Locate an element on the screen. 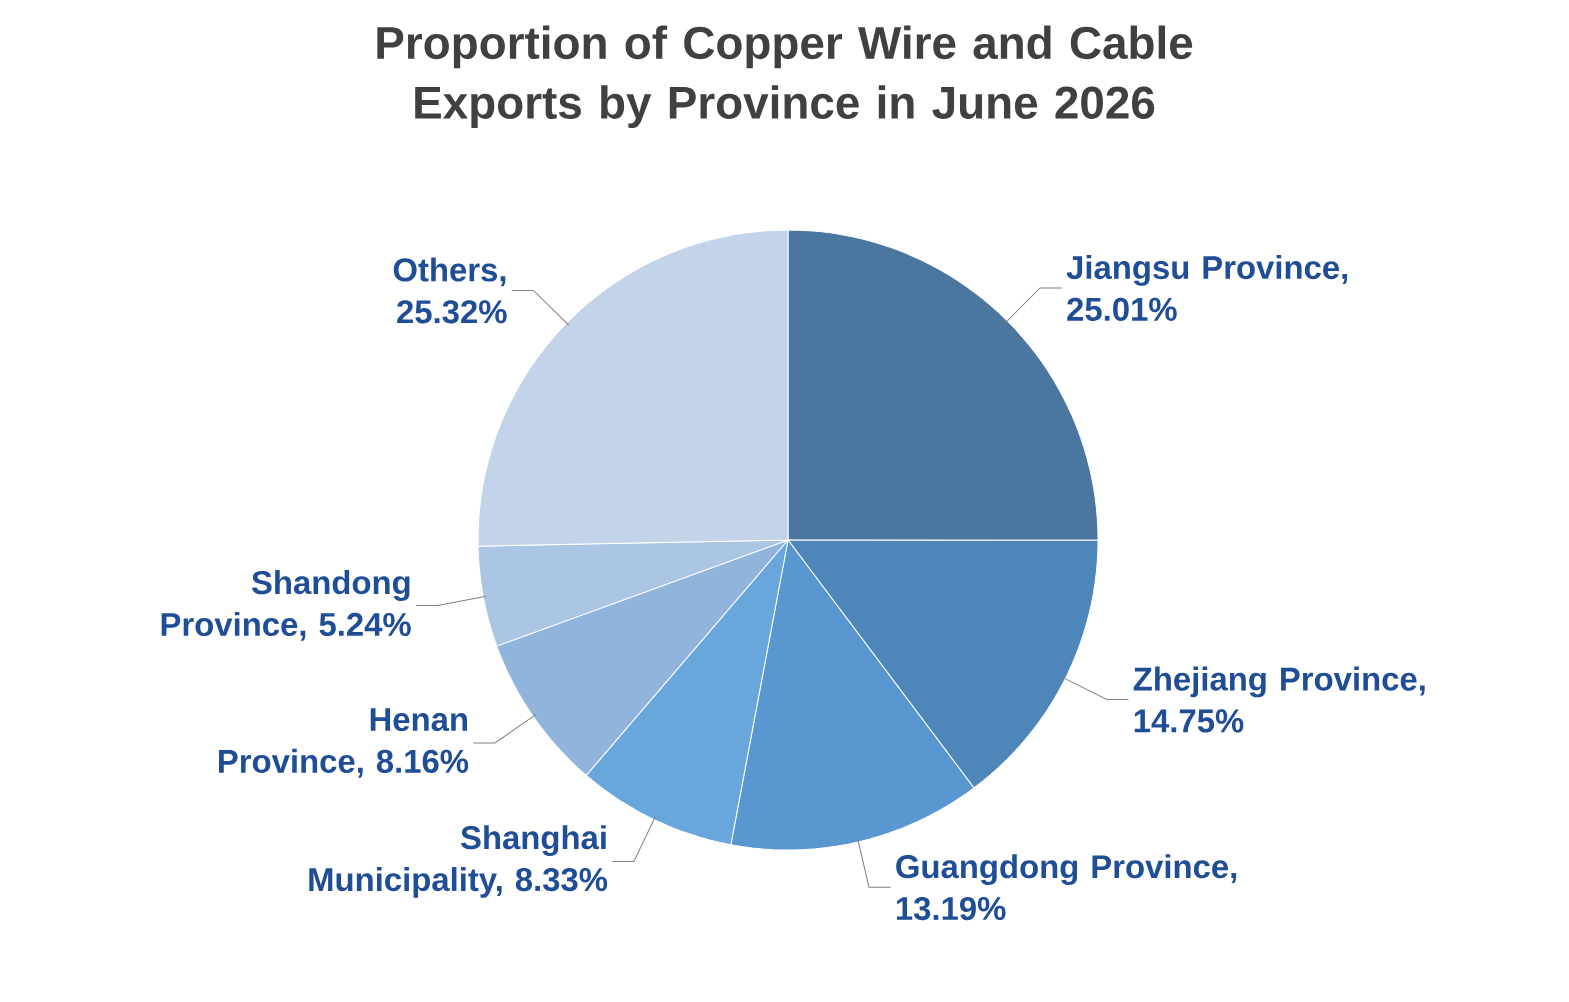 The width and height of the screenshot is (1569, 1002). data-label: Shanghai Municipality, 8.33% is located at coordinates (458, 861).